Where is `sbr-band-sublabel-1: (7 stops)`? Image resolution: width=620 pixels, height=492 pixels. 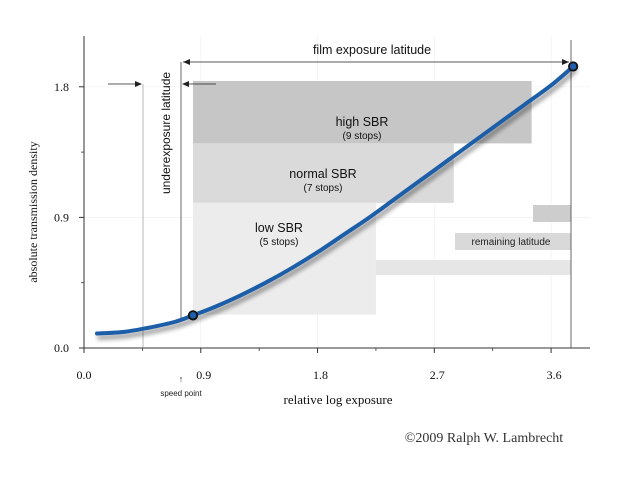 sbr-band-sublabel-1: (7 stops) is located at coordinates (323, 188).